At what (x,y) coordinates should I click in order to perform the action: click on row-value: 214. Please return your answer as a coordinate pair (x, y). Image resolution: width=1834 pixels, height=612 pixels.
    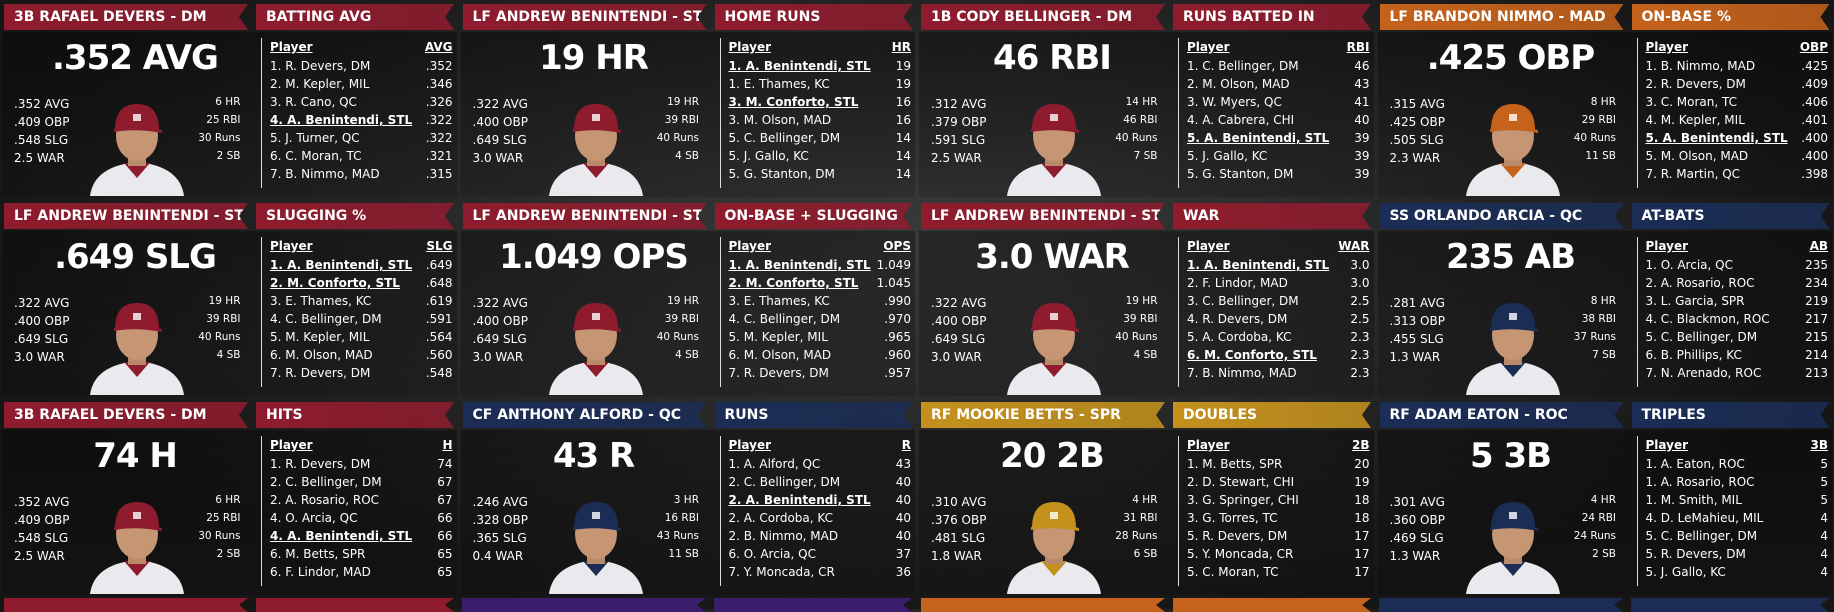
    Looking at the image, I should click on (1816, 355).